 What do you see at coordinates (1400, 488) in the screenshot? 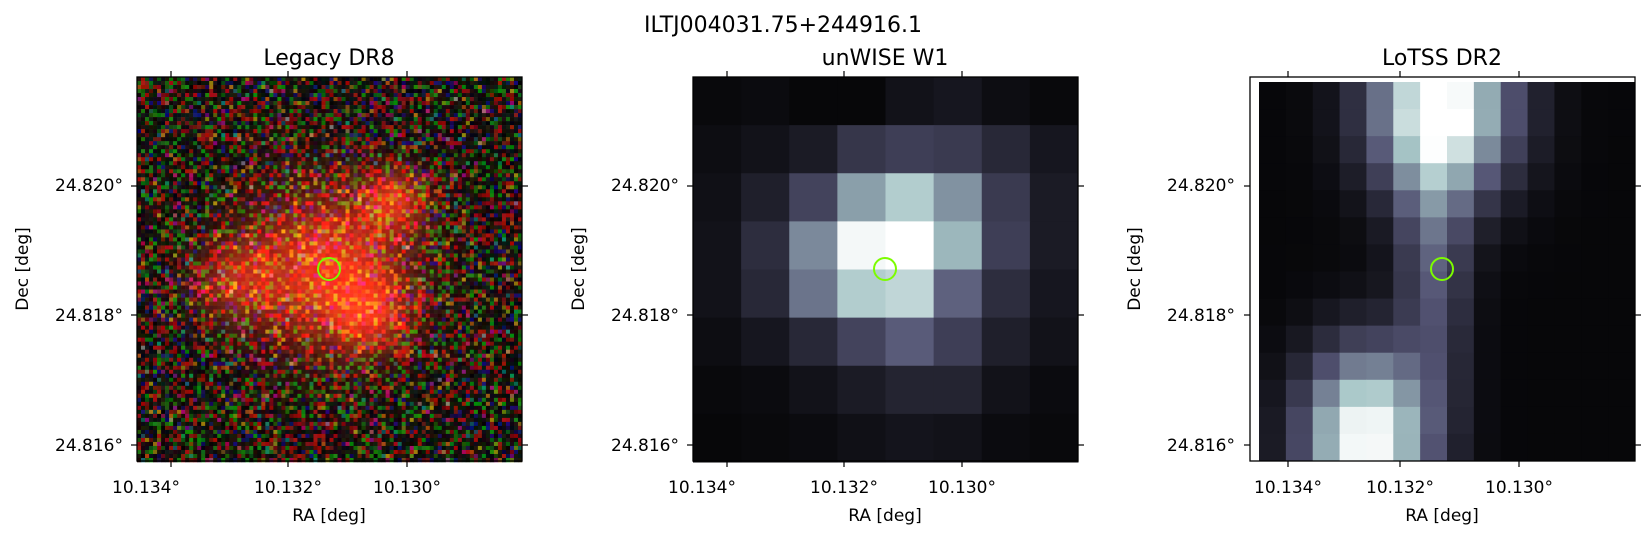
I see `lotss-xtick-label: 10.132°` at bounding box center [1400, 488].